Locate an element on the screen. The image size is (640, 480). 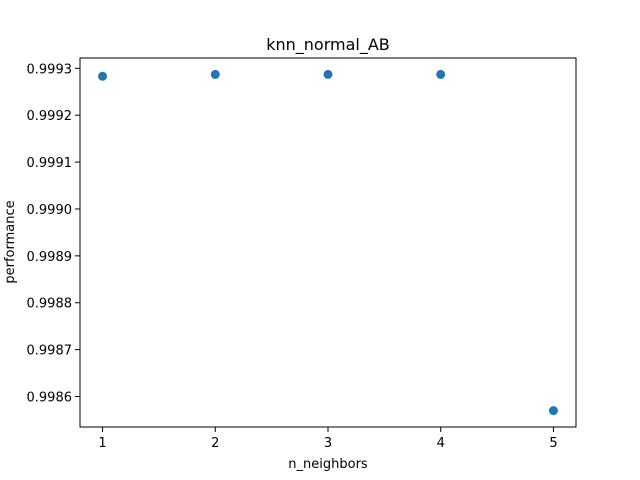
y-tick-label: 0.9988 is located at coordinates (50, 304).